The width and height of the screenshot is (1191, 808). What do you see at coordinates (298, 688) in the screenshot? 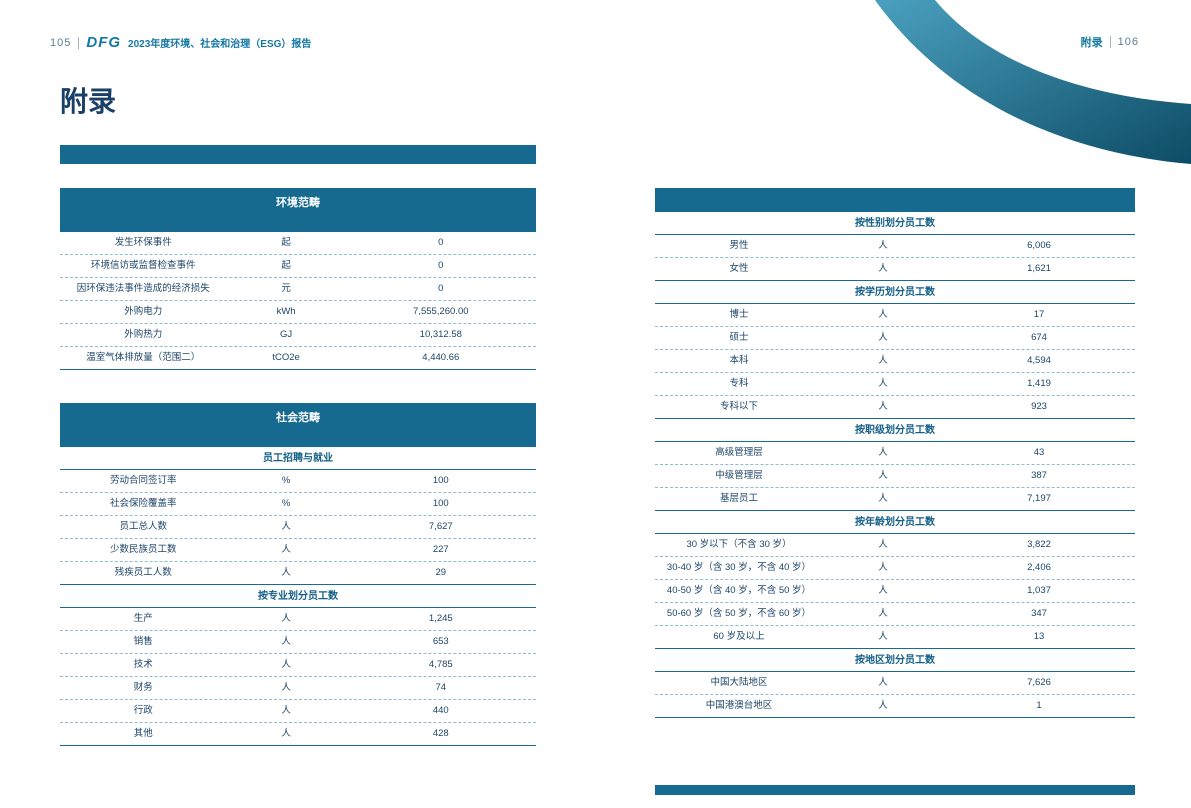
I see `table-row: 财务 人 74` at bounding box center [298, 688].